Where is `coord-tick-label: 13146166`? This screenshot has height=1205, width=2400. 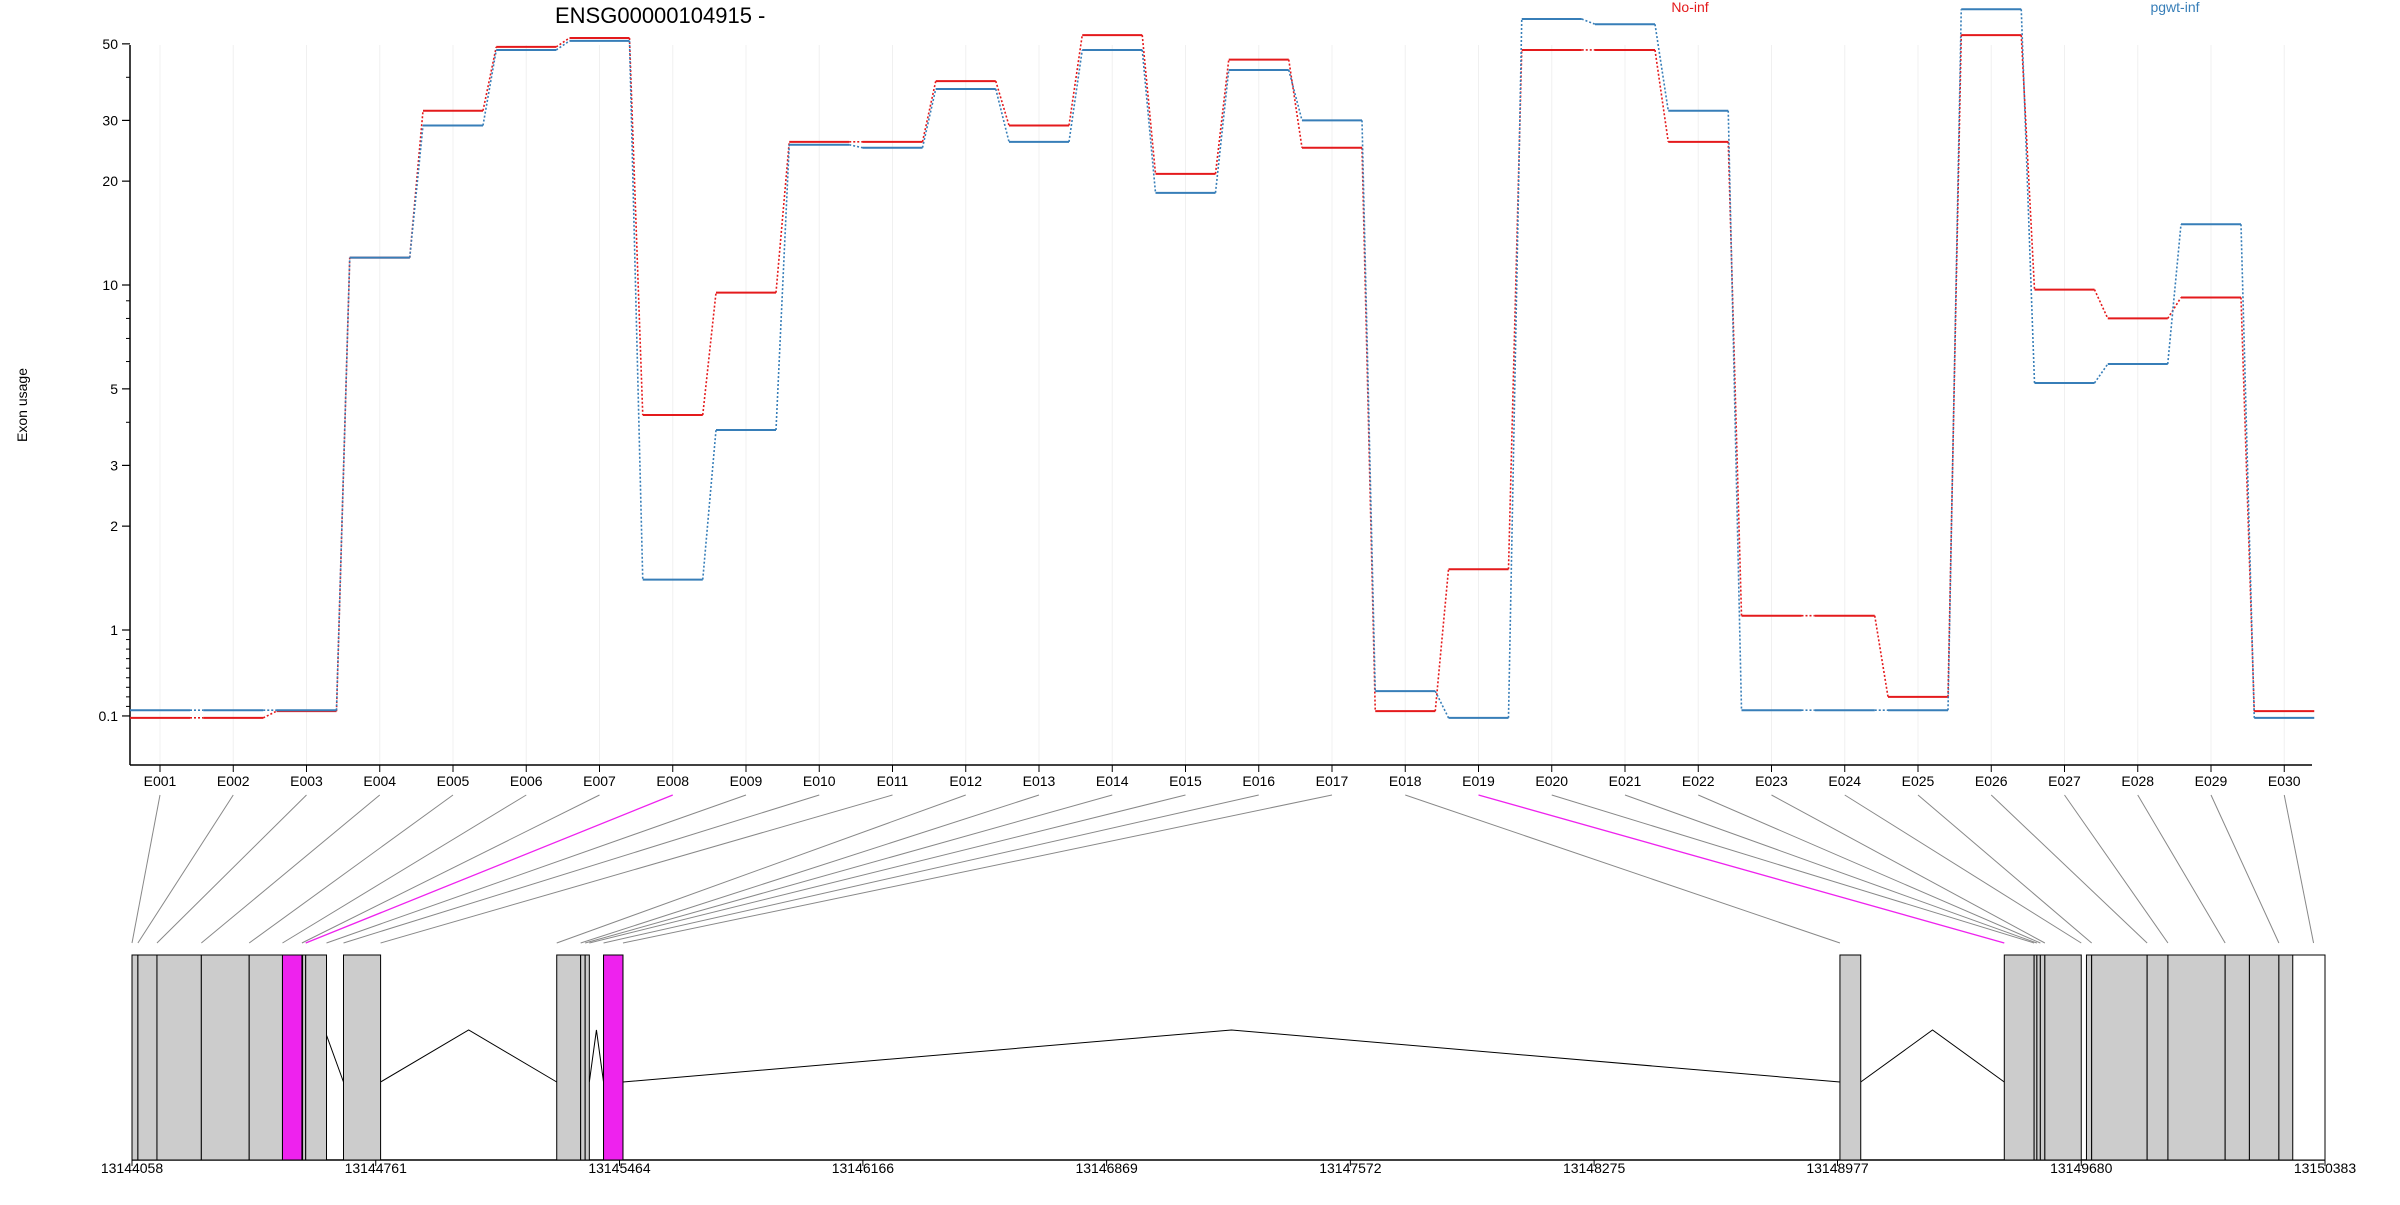 coord-tick-label: 13146166 is located at coordinates (863, 1168).